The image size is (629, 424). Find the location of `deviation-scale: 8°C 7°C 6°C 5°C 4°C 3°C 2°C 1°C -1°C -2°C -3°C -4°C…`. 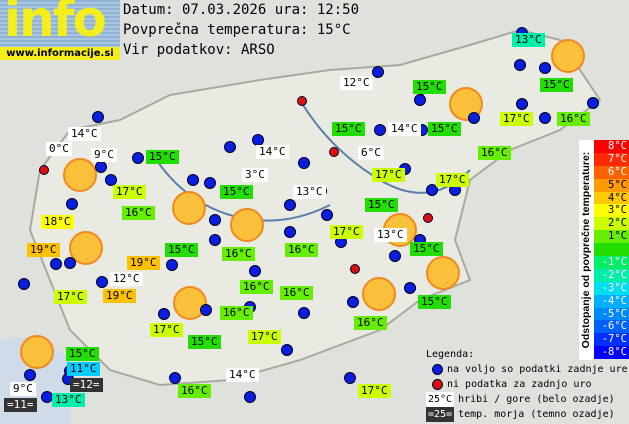

deviation-scale: 8°C 7°C 6°C 5°C 4°C 3°C 2°C 1°C -1°C -2°C -3°C -4°C… is located at coordinates (611, 250).